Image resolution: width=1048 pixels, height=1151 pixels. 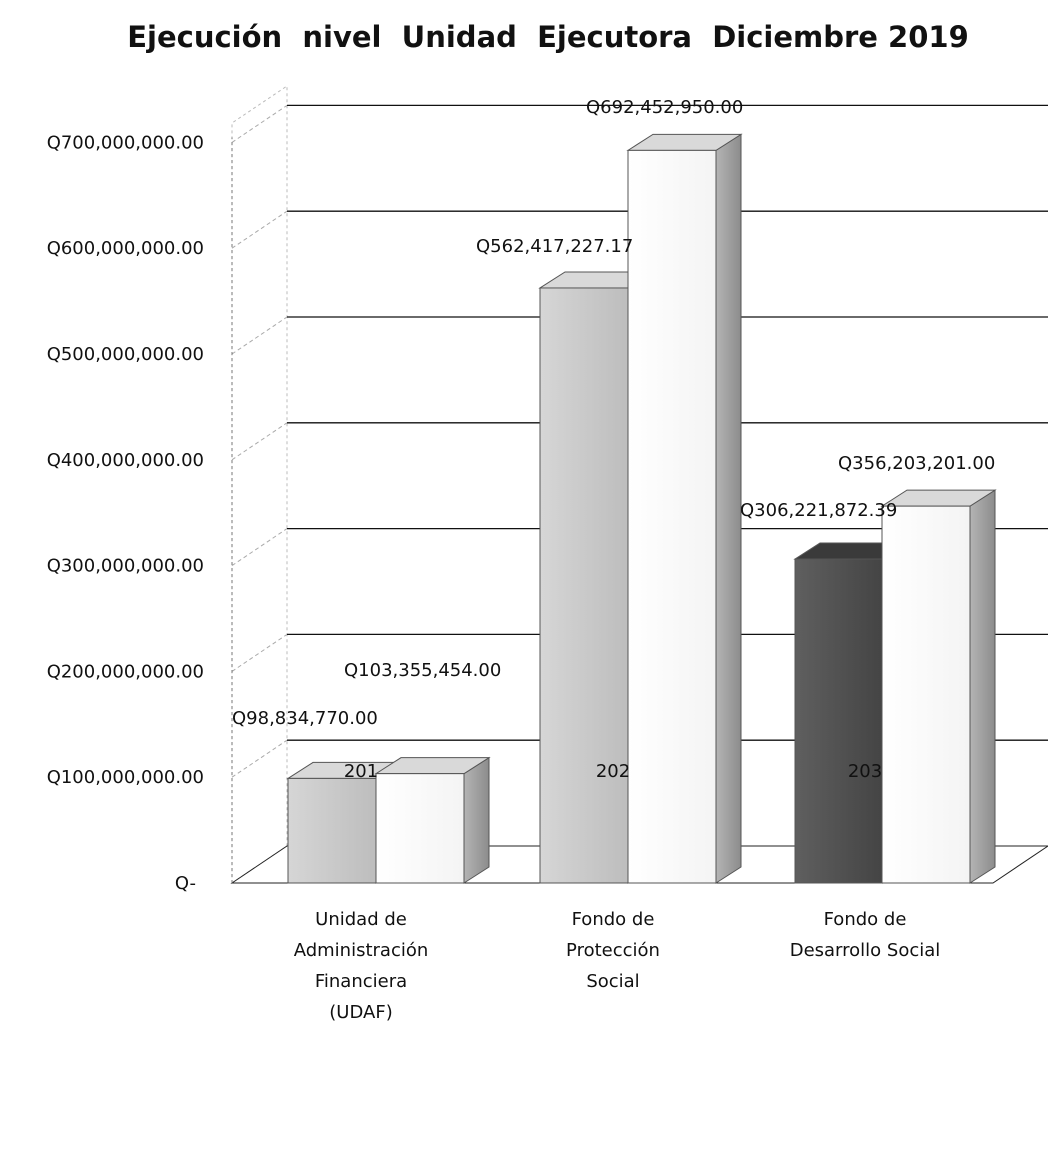 What do you see at coordinates (865, 771) in the screenshot?
I see `category-code: 203` at bounding box center [865, 771].